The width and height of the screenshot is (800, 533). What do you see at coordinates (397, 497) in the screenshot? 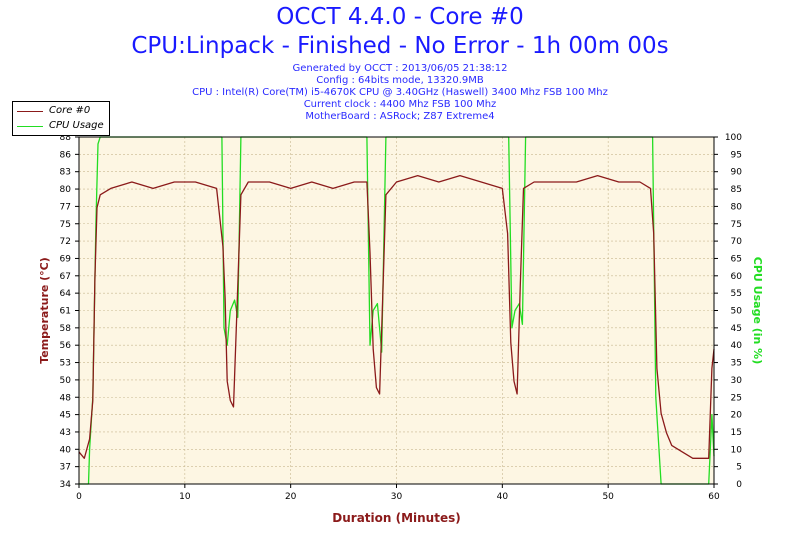
I see `x-tick-label: 30` at bounding box center [397, 497].